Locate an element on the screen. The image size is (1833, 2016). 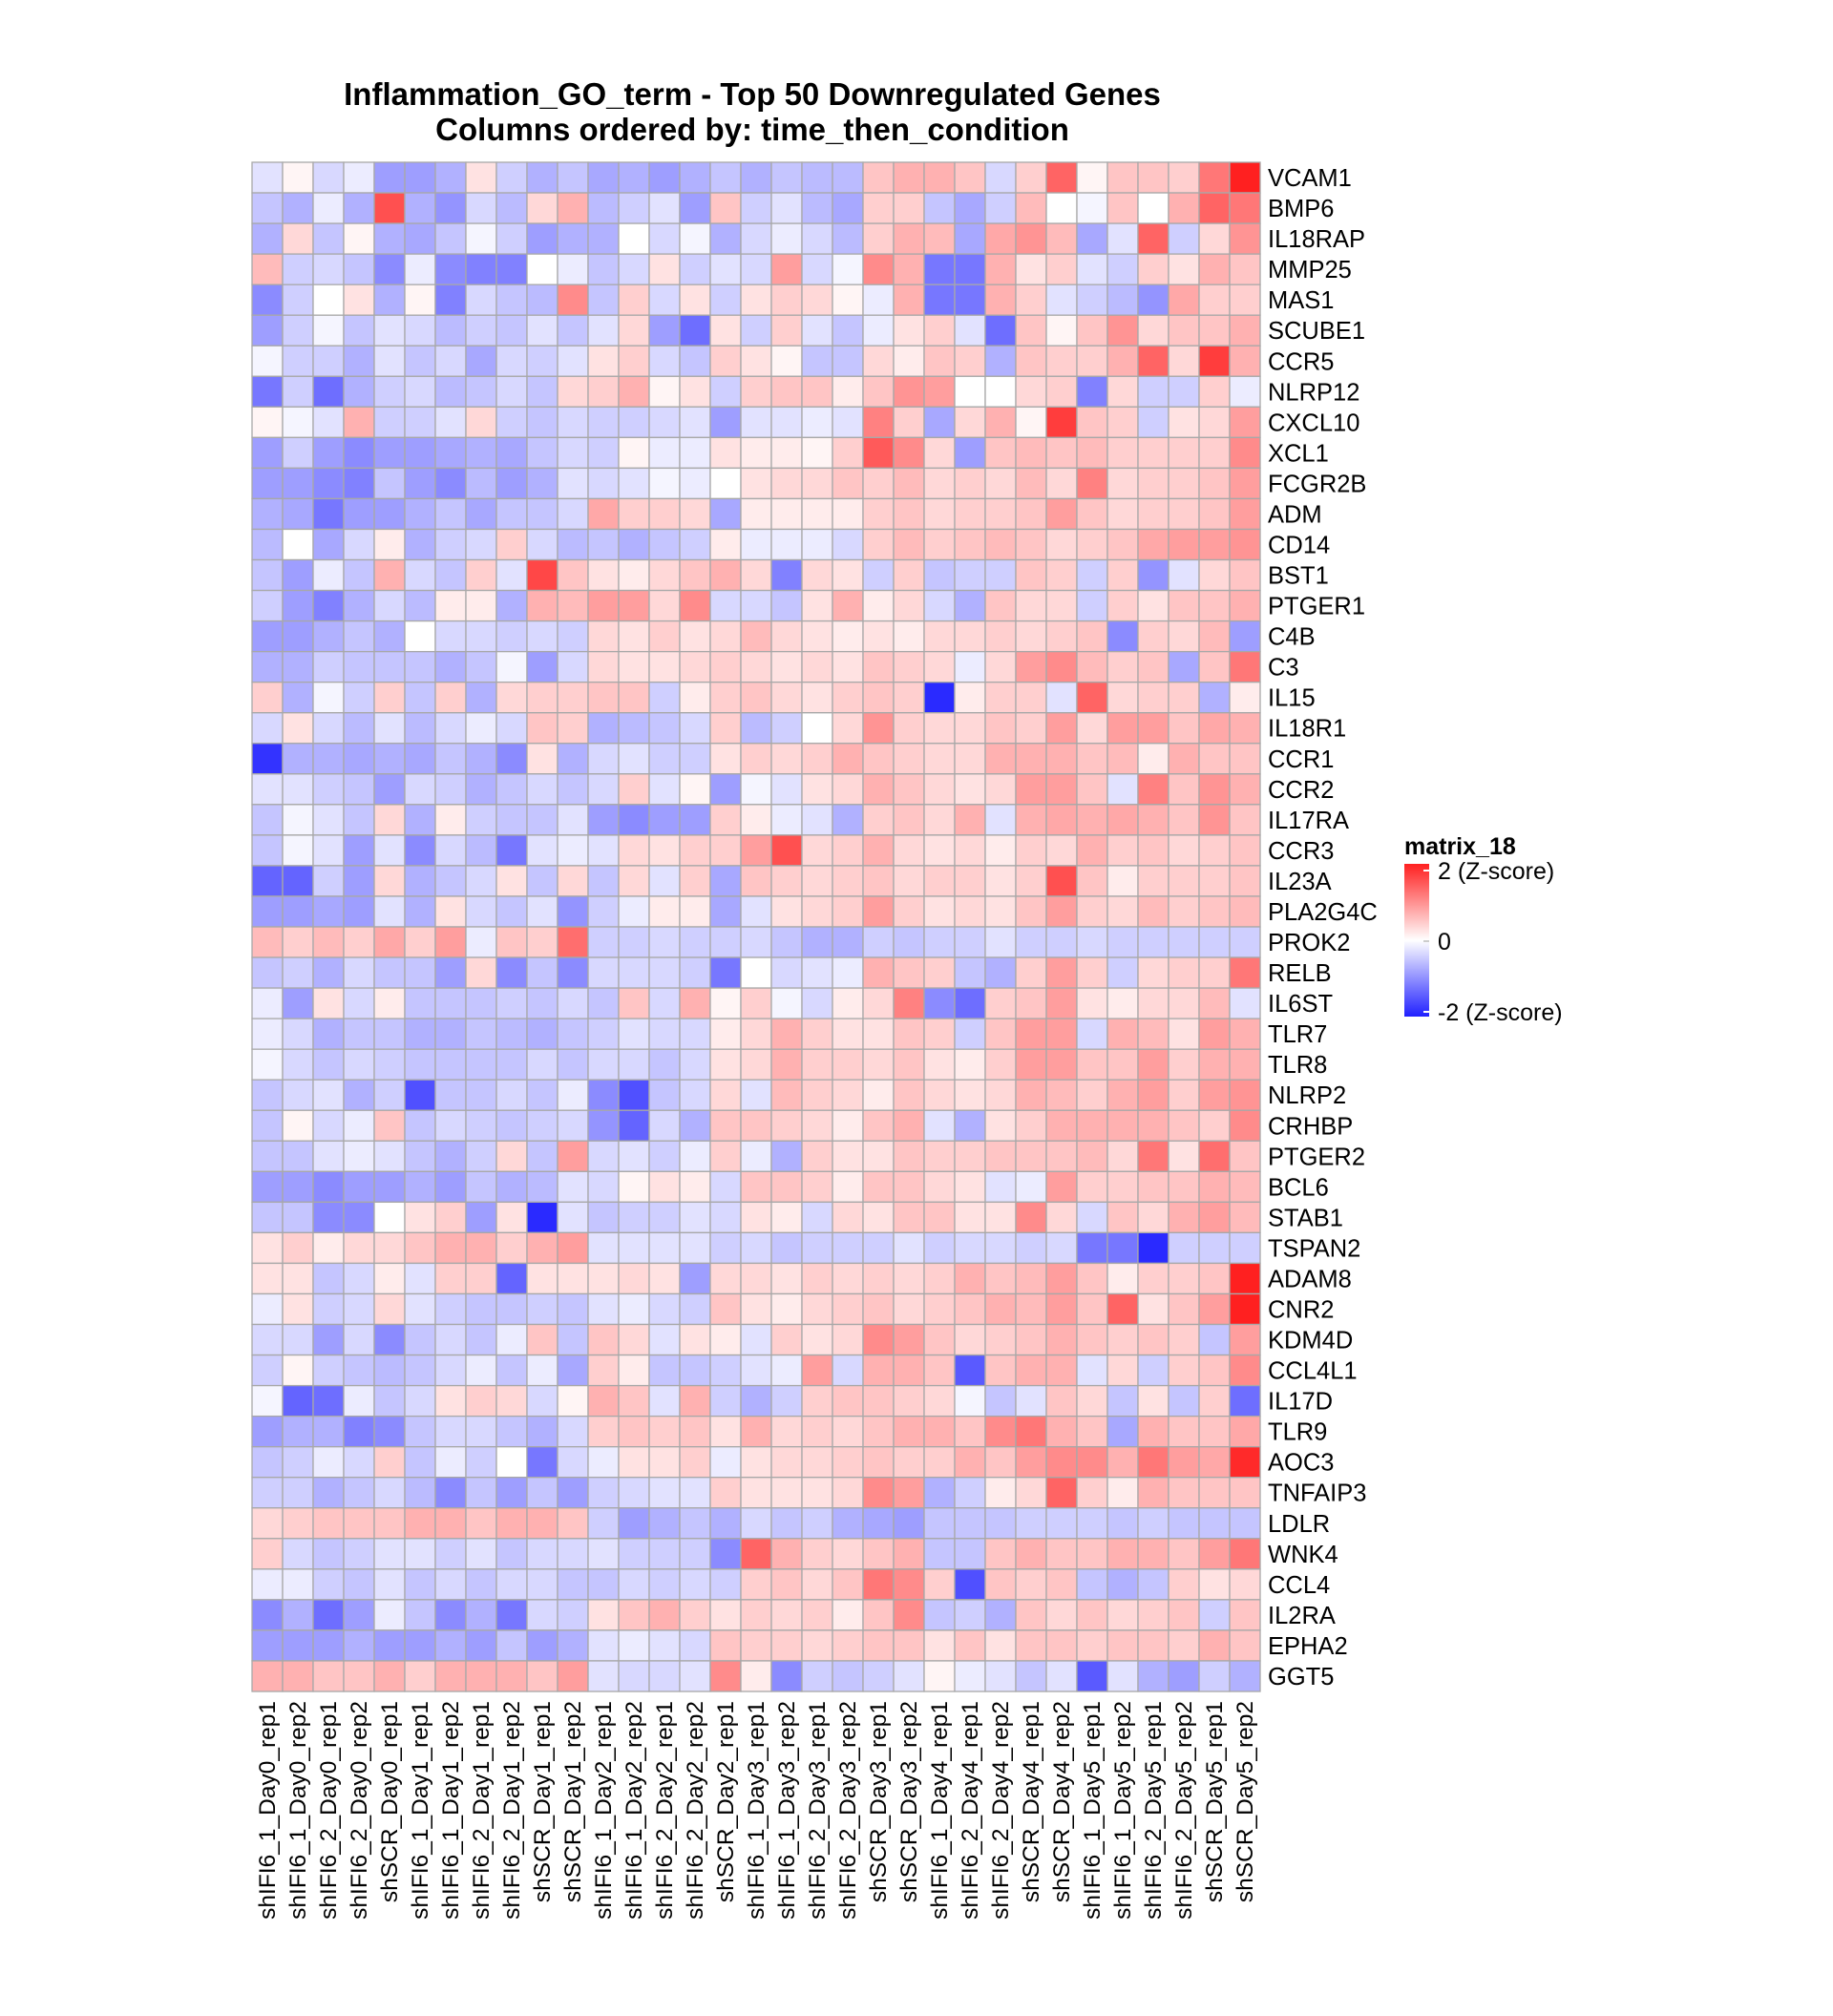
row-label: SCUBE1 is located at coordinates (1316, 331).